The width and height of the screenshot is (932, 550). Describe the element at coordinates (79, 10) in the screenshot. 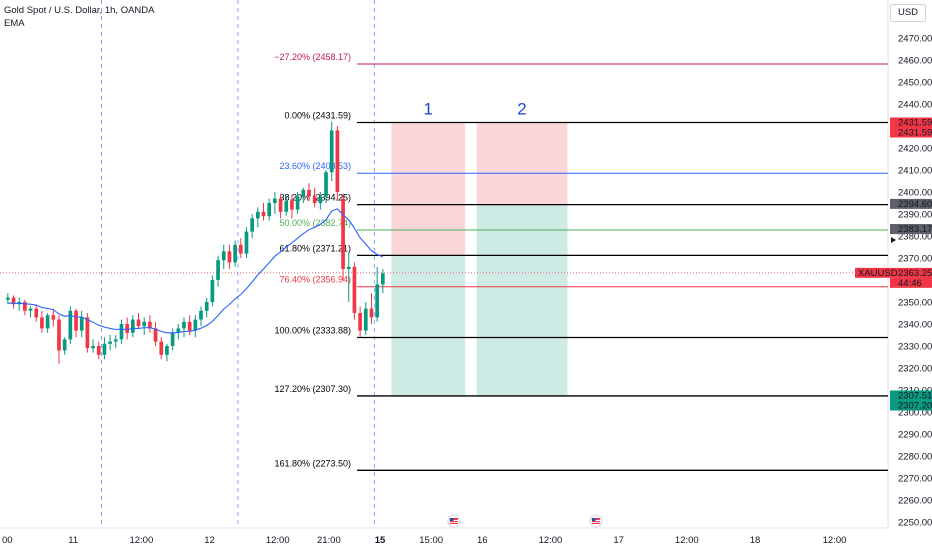

I see `symbol-title: Gold Spot / U.S. Dollar, 1h, OANDA` at that location.